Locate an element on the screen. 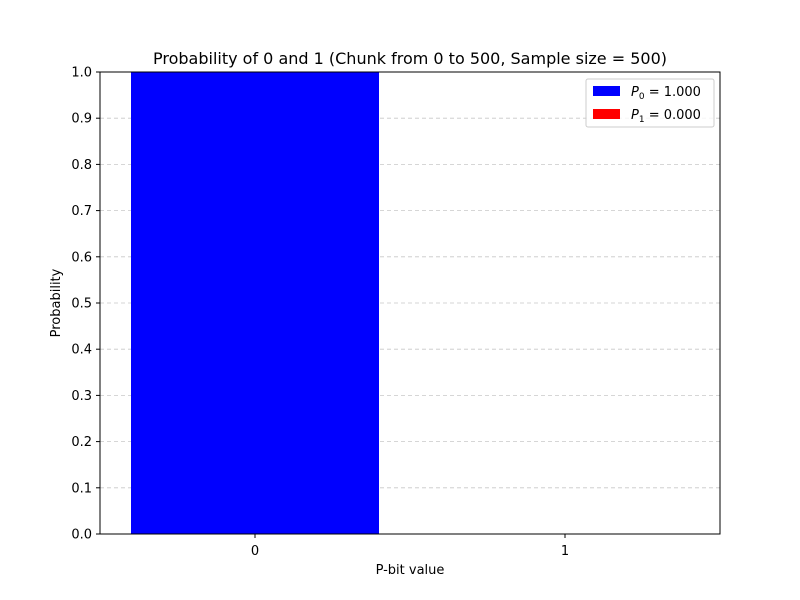 The image size is (800, 600). y-tick-label: 0.9 is located at coordinates (81, 119).